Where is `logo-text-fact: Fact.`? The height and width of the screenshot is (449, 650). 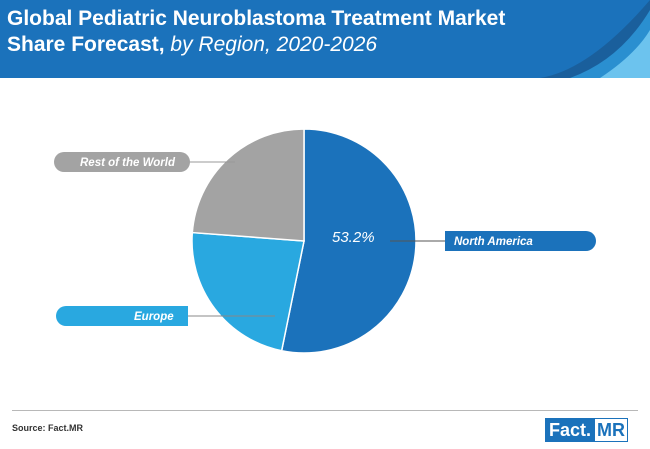 logo-text-fact: Fact. is located at coordinates (570, 430).